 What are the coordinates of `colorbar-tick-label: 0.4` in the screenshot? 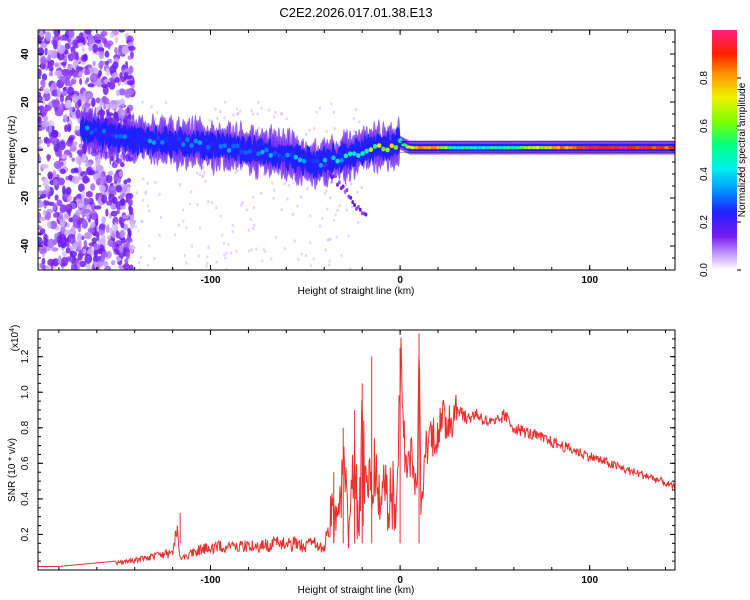 It's located at (704, 174).